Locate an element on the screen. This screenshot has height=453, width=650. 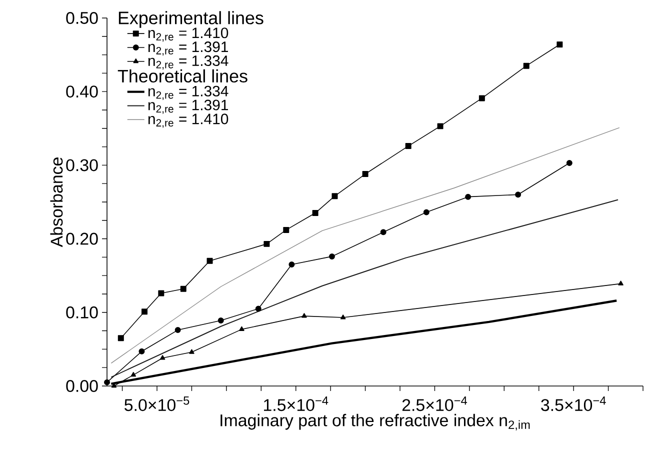
y-tick-label: 0.00 is located at coordinates (82, 386).